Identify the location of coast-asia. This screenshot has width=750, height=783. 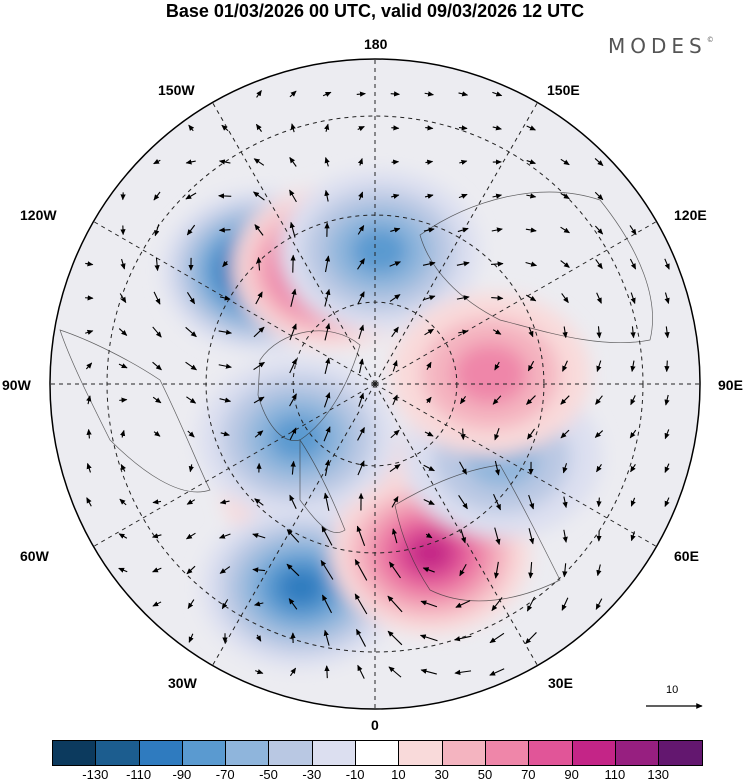
(536, 267).